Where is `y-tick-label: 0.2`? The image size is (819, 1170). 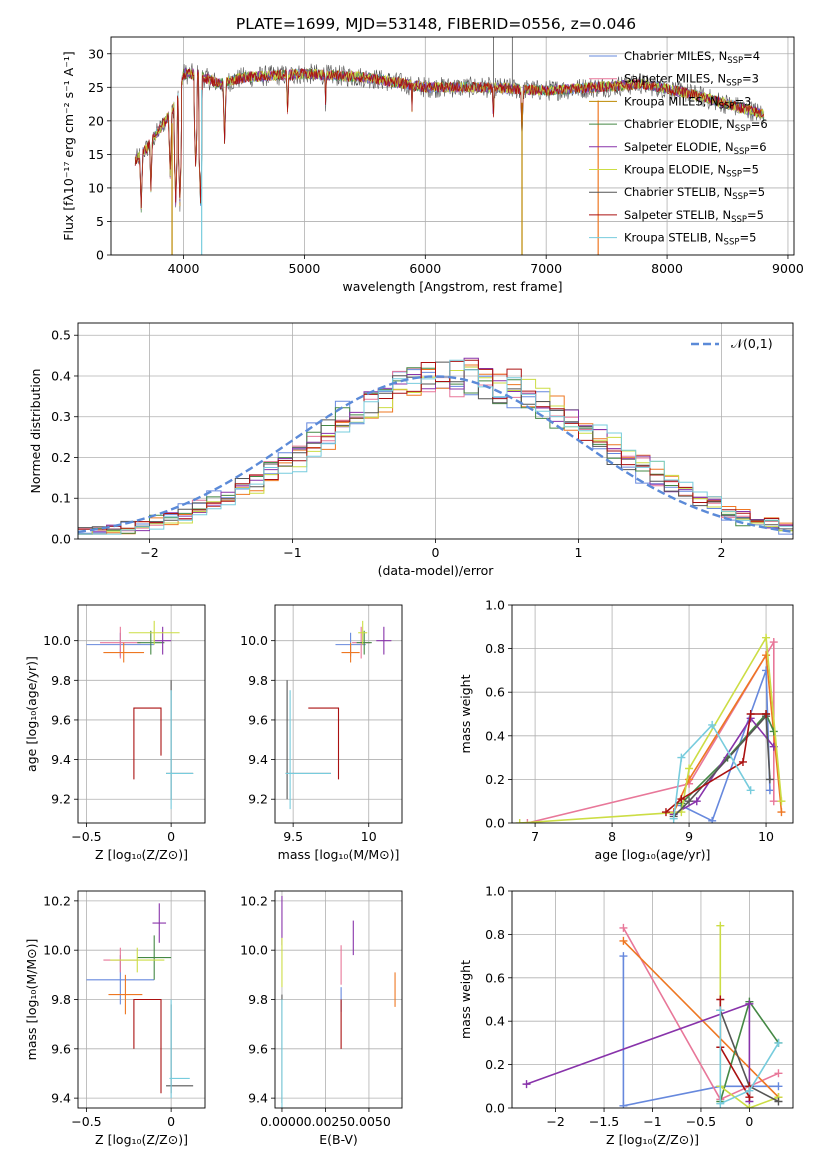
y-tick-label: 0.2 is located at coordinates (495, 779).